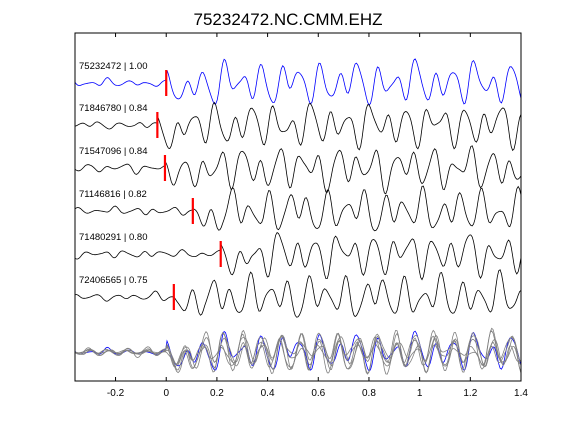 The height and width of the screenshot is (432, 576). Describe the element at coordinates (268, 393) in the screenshot. I see `x-tick-label: 0.4` at that location.